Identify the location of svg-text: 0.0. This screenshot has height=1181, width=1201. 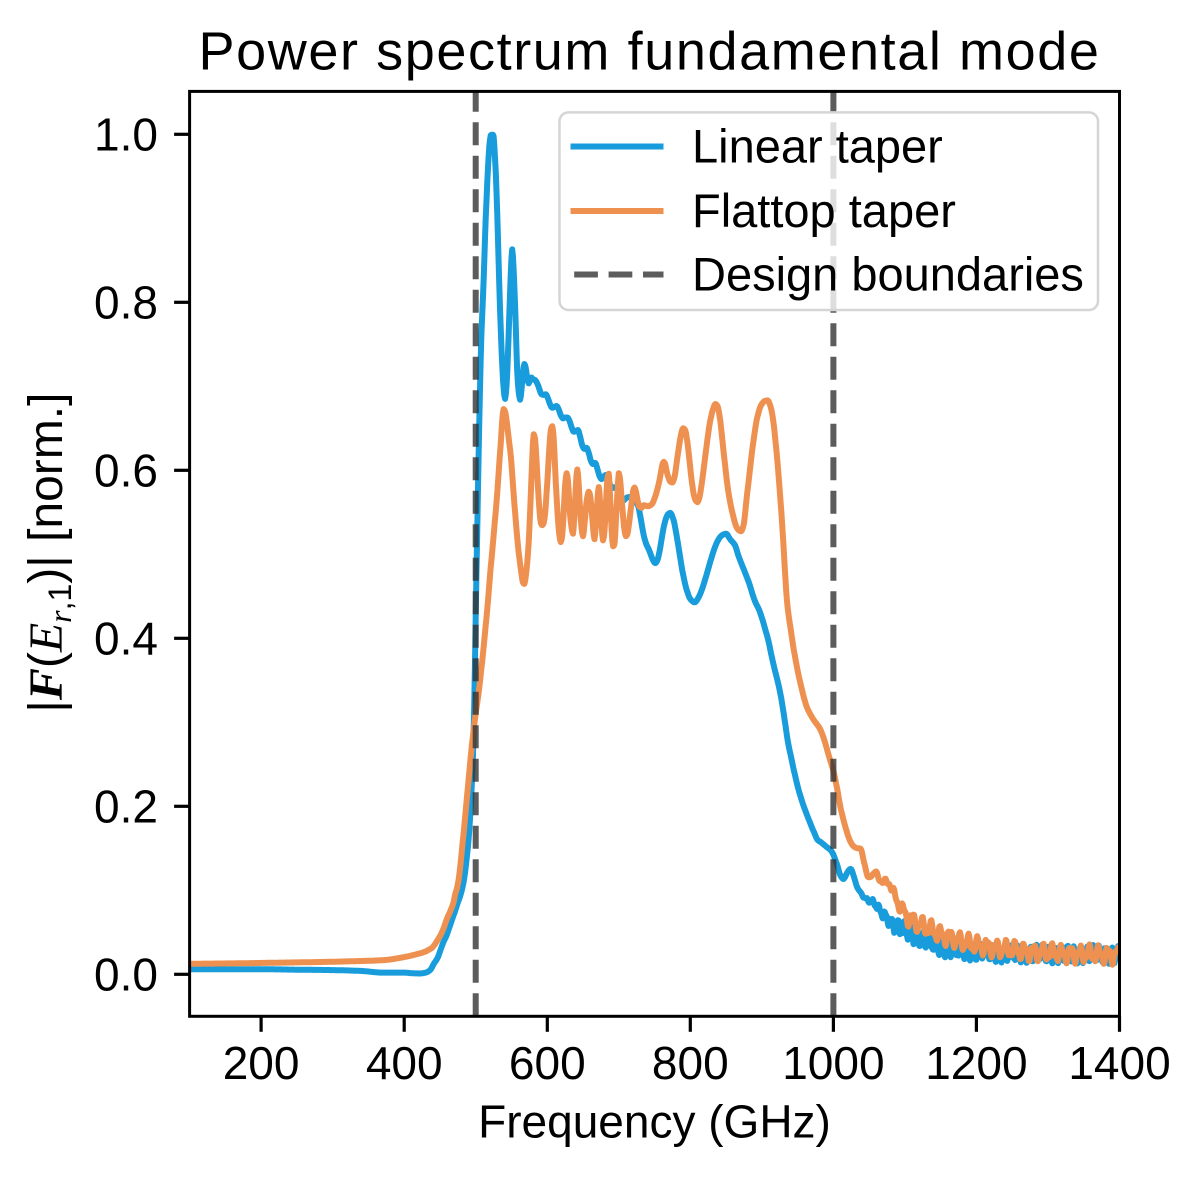
(126, 975).